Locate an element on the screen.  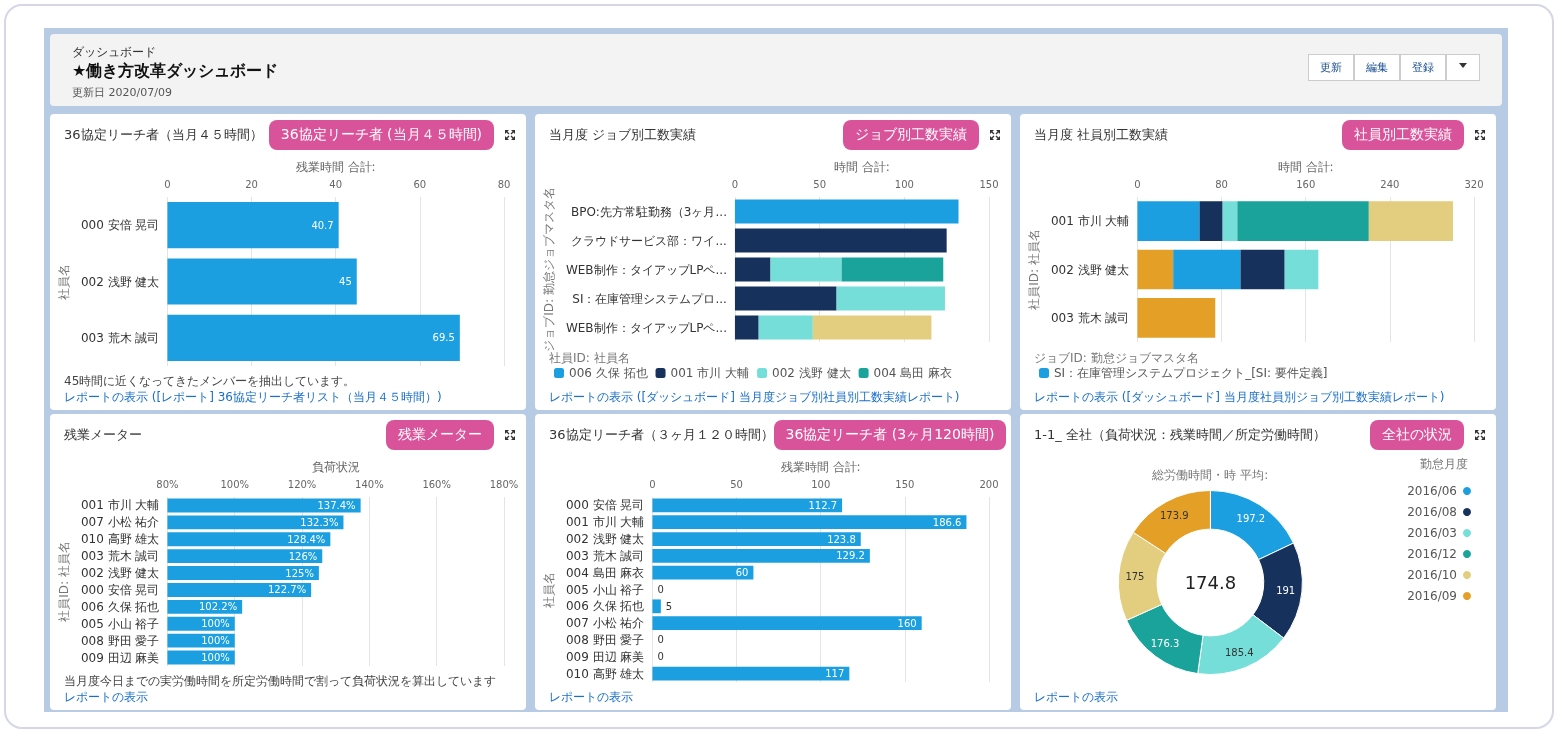
x-tick-label: 150 is located at coordinates (905, 484).